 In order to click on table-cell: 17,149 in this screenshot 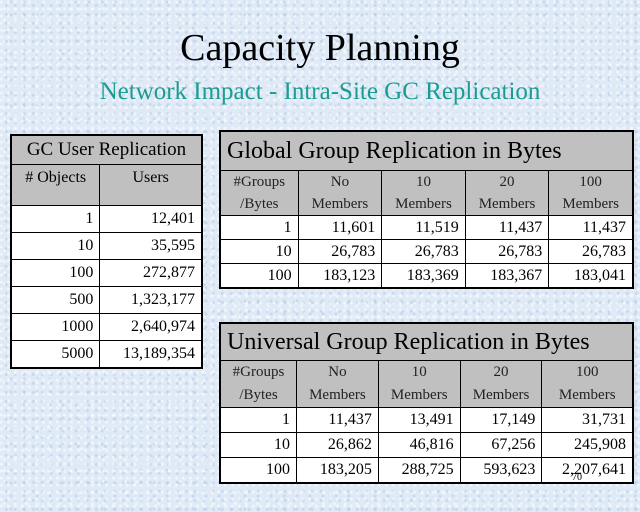, I will do `click(501, 420)`.